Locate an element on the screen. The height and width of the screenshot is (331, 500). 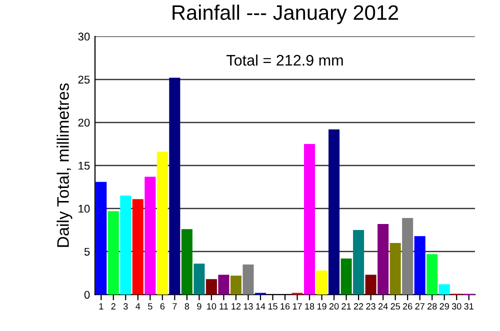
x-tick-label: 6 is located at coordinates (162, 306).